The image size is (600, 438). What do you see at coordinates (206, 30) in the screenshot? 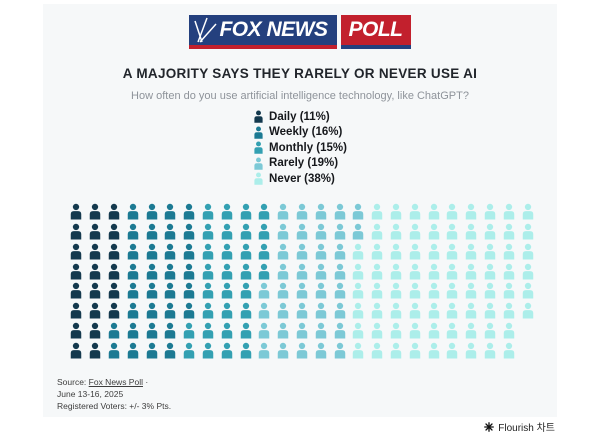
I see `searchlight-icon` at bounding box center [206, 30].